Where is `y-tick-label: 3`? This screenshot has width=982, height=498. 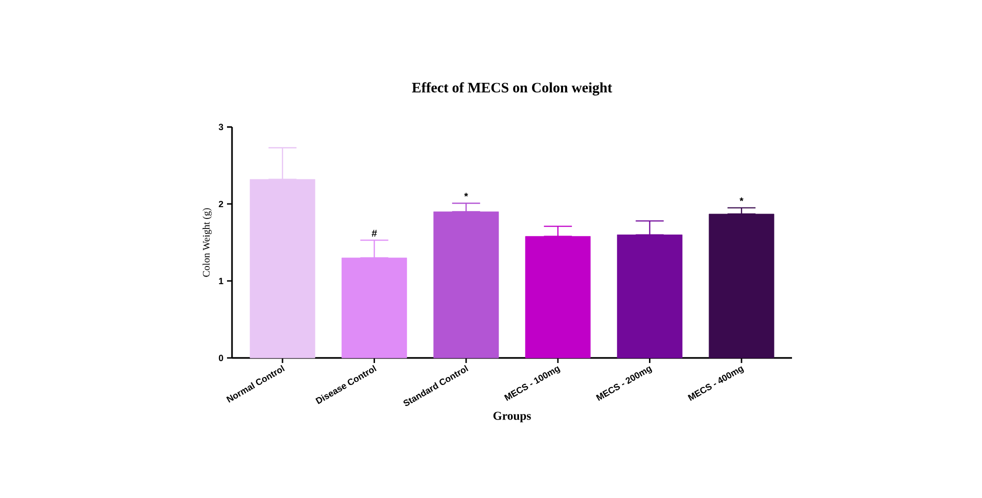 y-tick-label: 3 is located at coordinates (221, 127).